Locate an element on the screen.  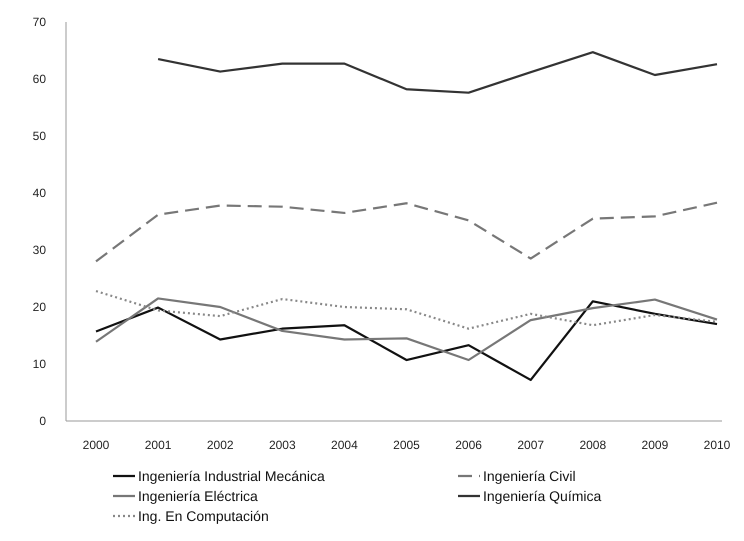
y-tick-label: 30 is located at coordinates (39, 250).